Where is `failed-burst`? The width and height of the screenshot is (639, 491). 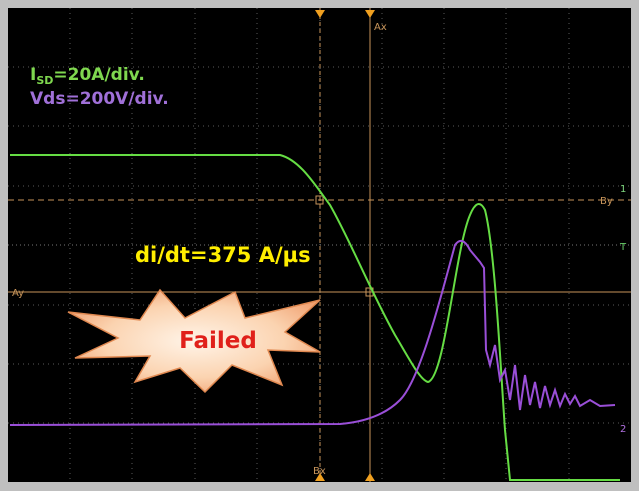 failed-burst is located at coordinates (194, 341).